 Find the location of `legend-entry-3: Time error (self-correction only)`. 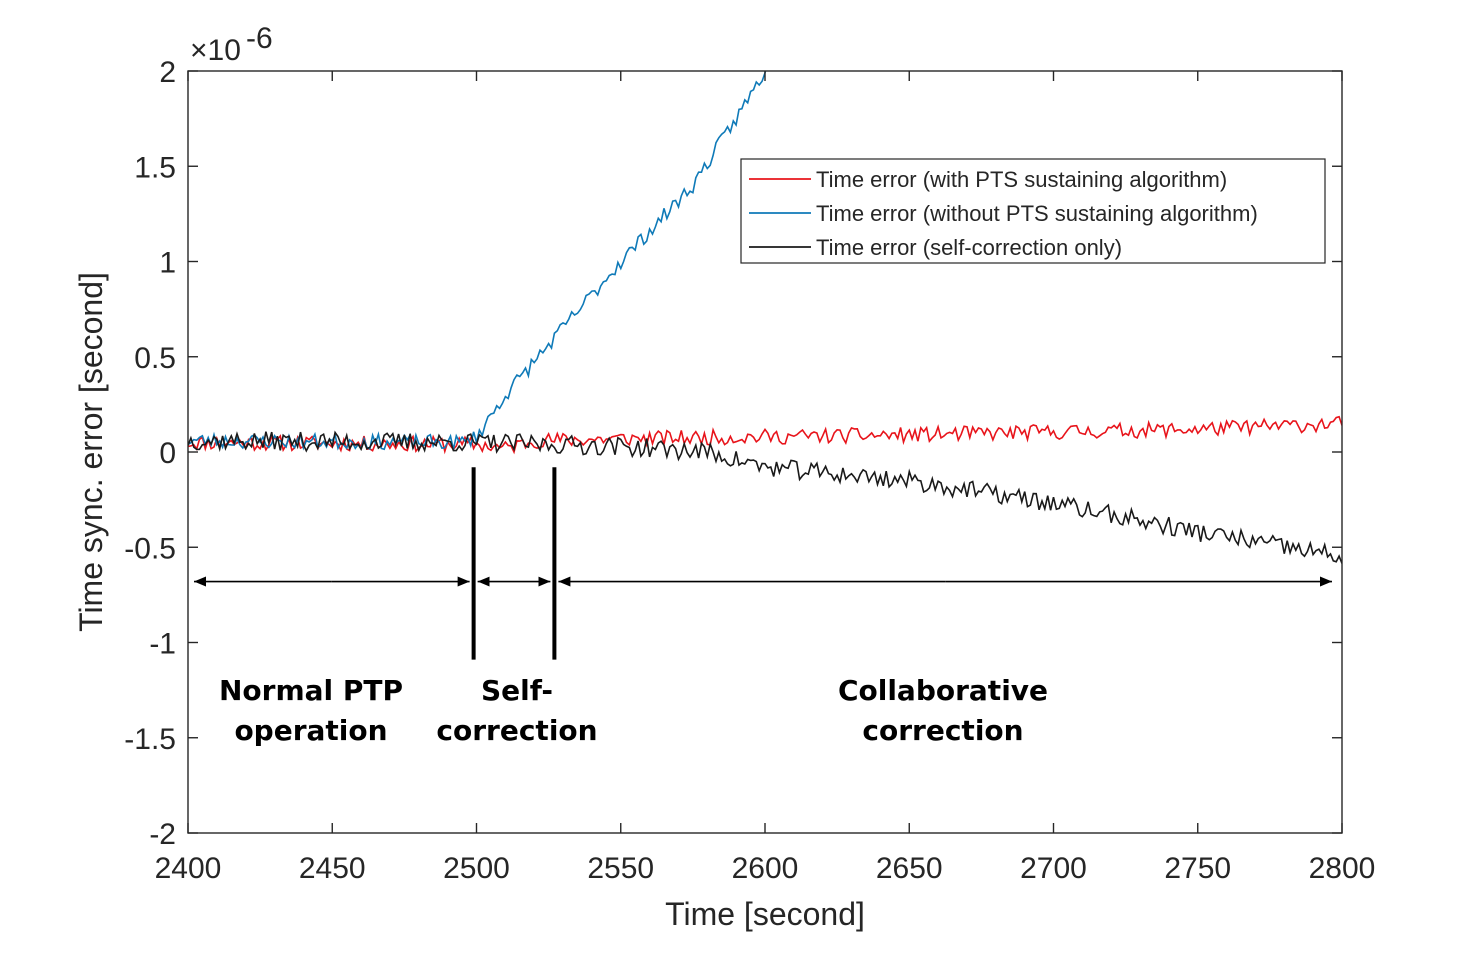

legend-entry-3: Time error (self-correction only) is located at coordinates (969, 247).